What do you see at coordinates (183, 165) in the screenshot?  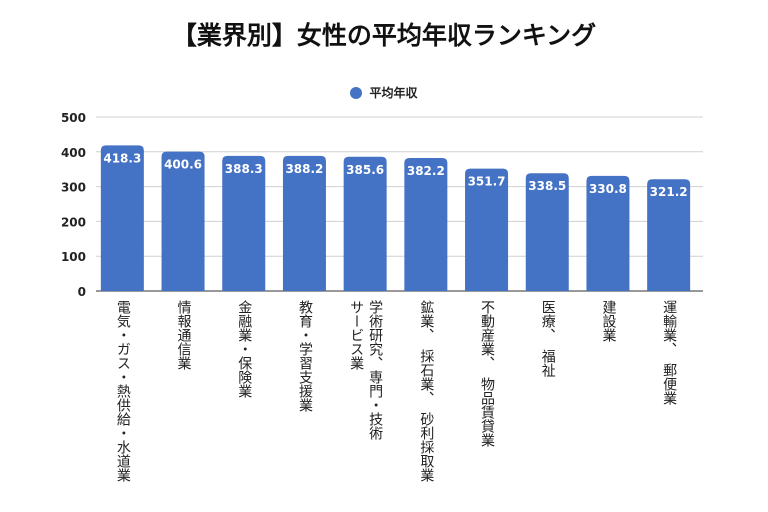 I see `data-label: 400.6` at bounding box center [183, 165].